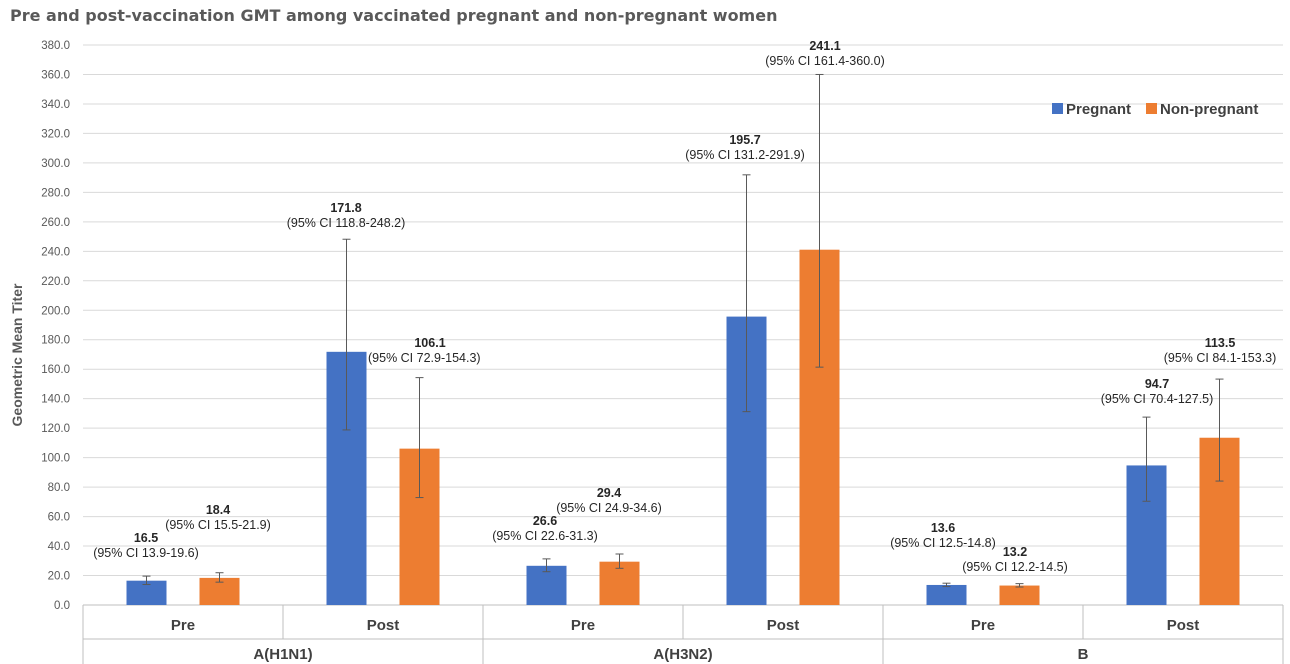  What do you see at coordinates (55, 459) in the screenshot?
I see `y-tick-label: 100.0` at bounding box center [55, 459].